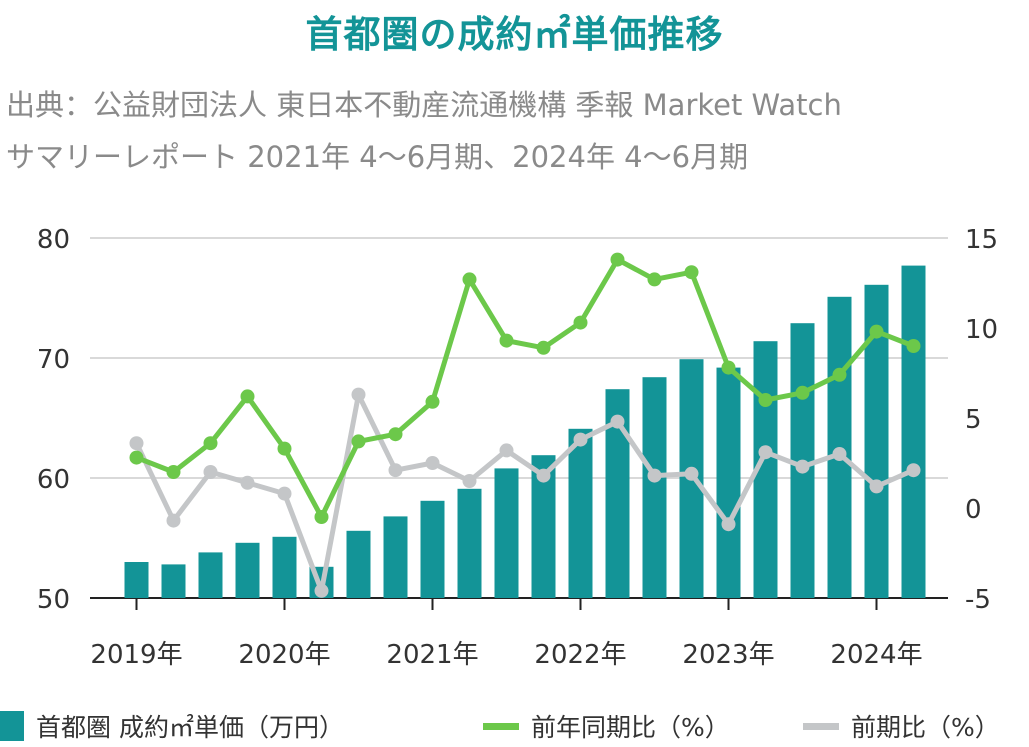  Describe the element at coordinates (53, 600) in the screenshot. I see `y-left-tick-label: 50` at that location.